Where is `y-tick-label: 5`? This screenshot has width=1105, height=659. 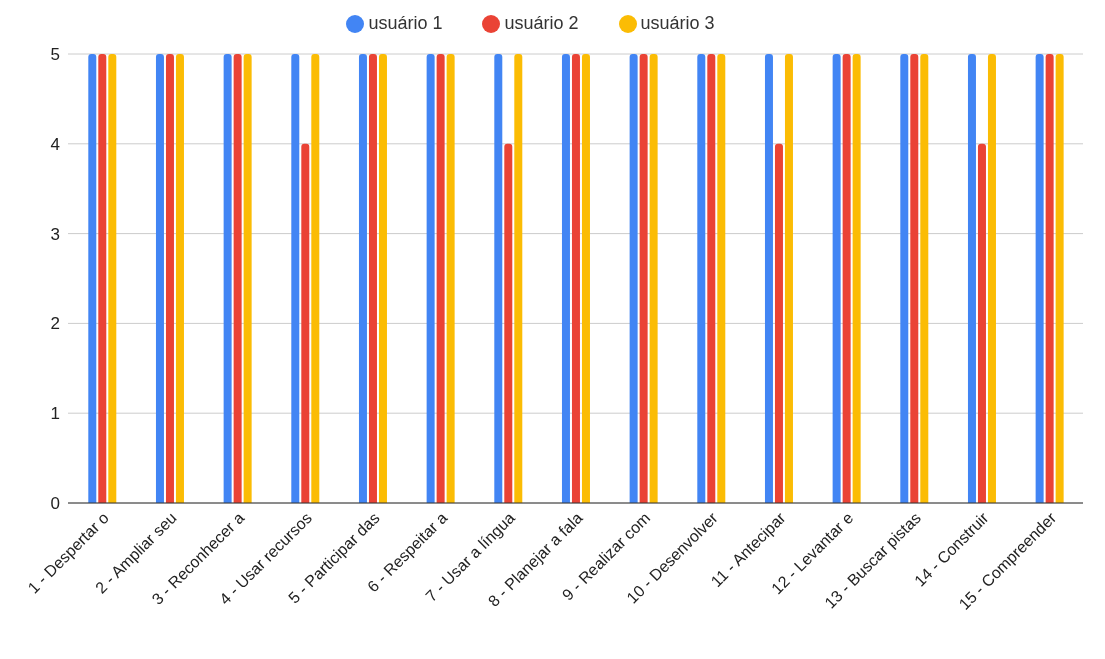
y-tick-label: 5 is located at coordinates (55, 55).